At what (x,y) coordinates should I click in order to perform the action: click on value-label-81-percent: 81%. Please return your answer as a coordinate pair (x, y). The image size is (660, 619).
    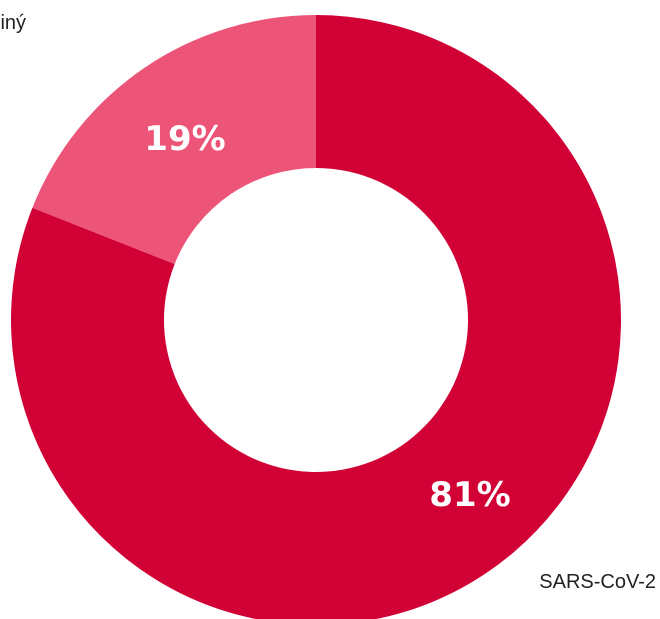
    Looking at the image, I should click on (469, 495).